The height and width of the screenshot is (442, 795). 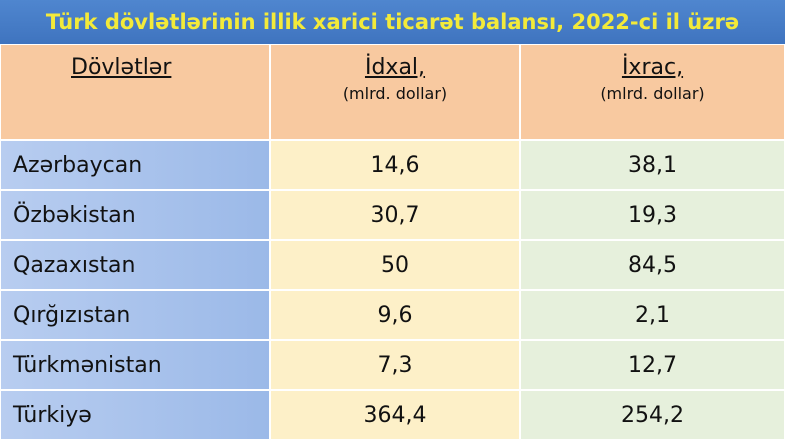 I want to click on header-cell: Dövlətlər, so click(x=135, y=92).